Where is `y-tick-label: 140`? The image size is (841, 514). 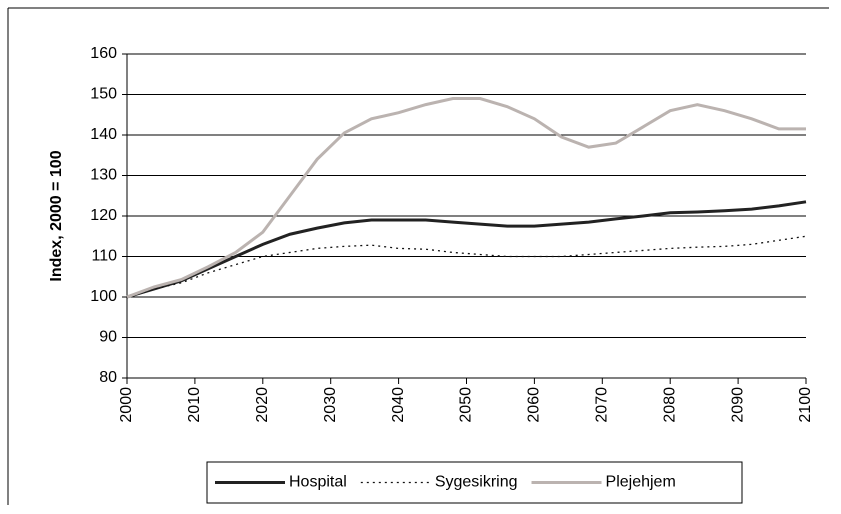
y-tick-label: 140 is located at coordinates (103, 134).